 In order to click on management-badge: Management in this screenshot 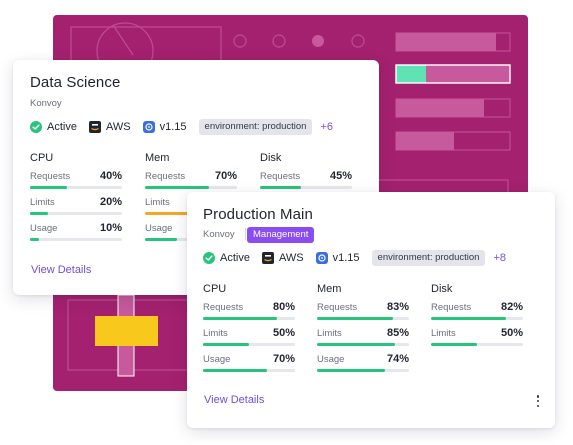, I will do `click(281, 235)`.